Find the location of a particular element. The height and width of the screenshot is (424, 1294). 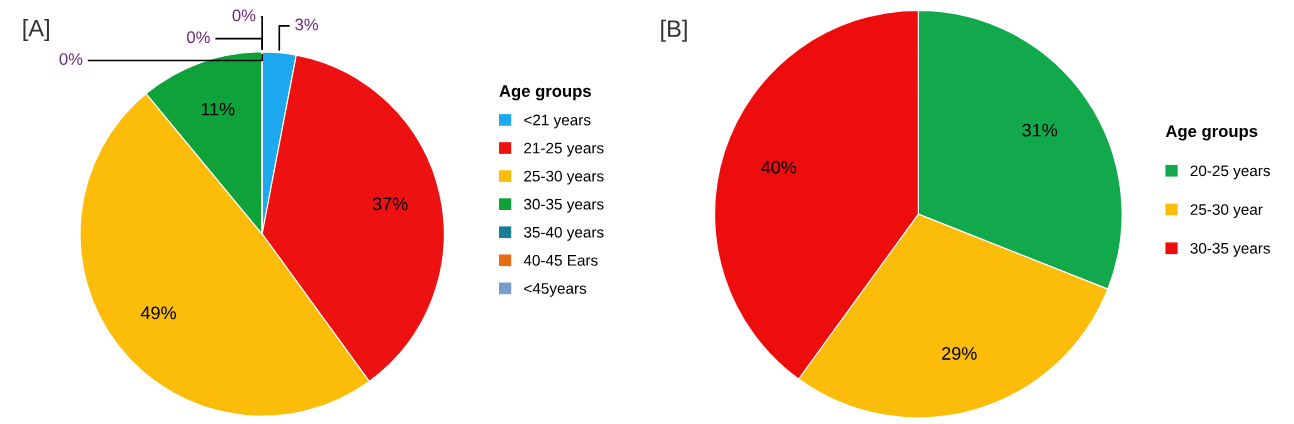

legend-label: 25-30 year is located at coordinates (1226, 211).